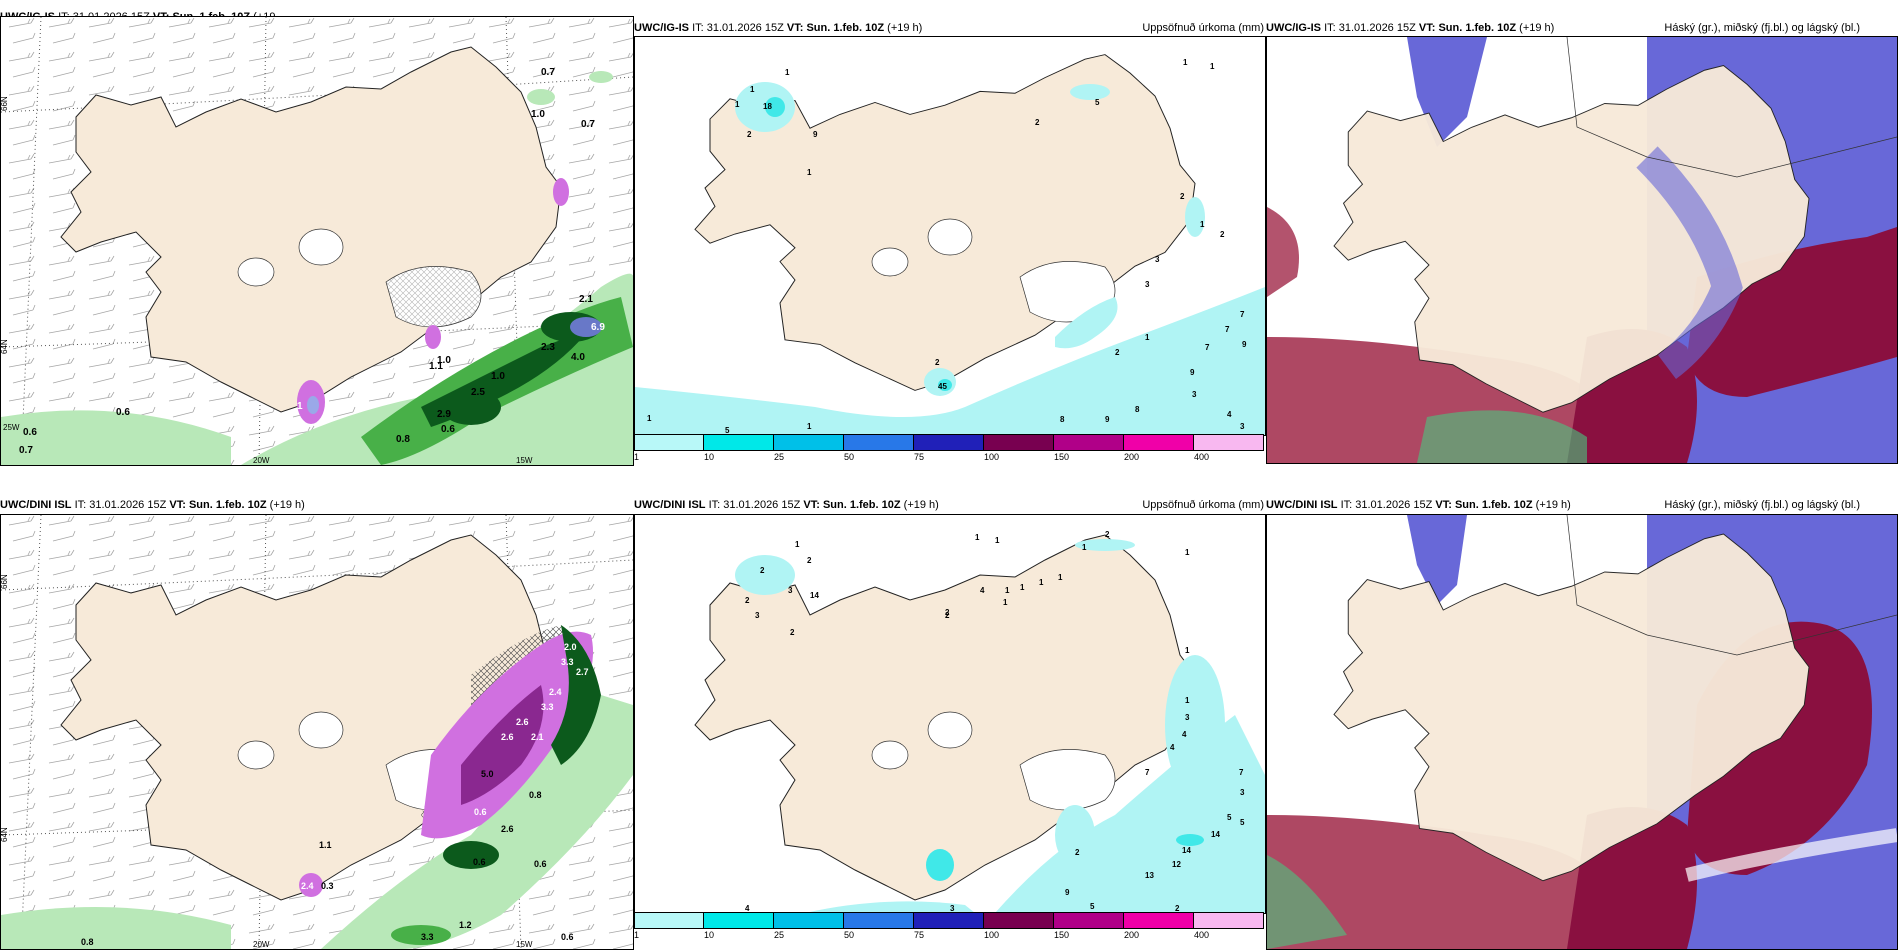  Describe the element at coordinates (327, 886) in the screenshot. I see `value-label: 0.3` at that location.